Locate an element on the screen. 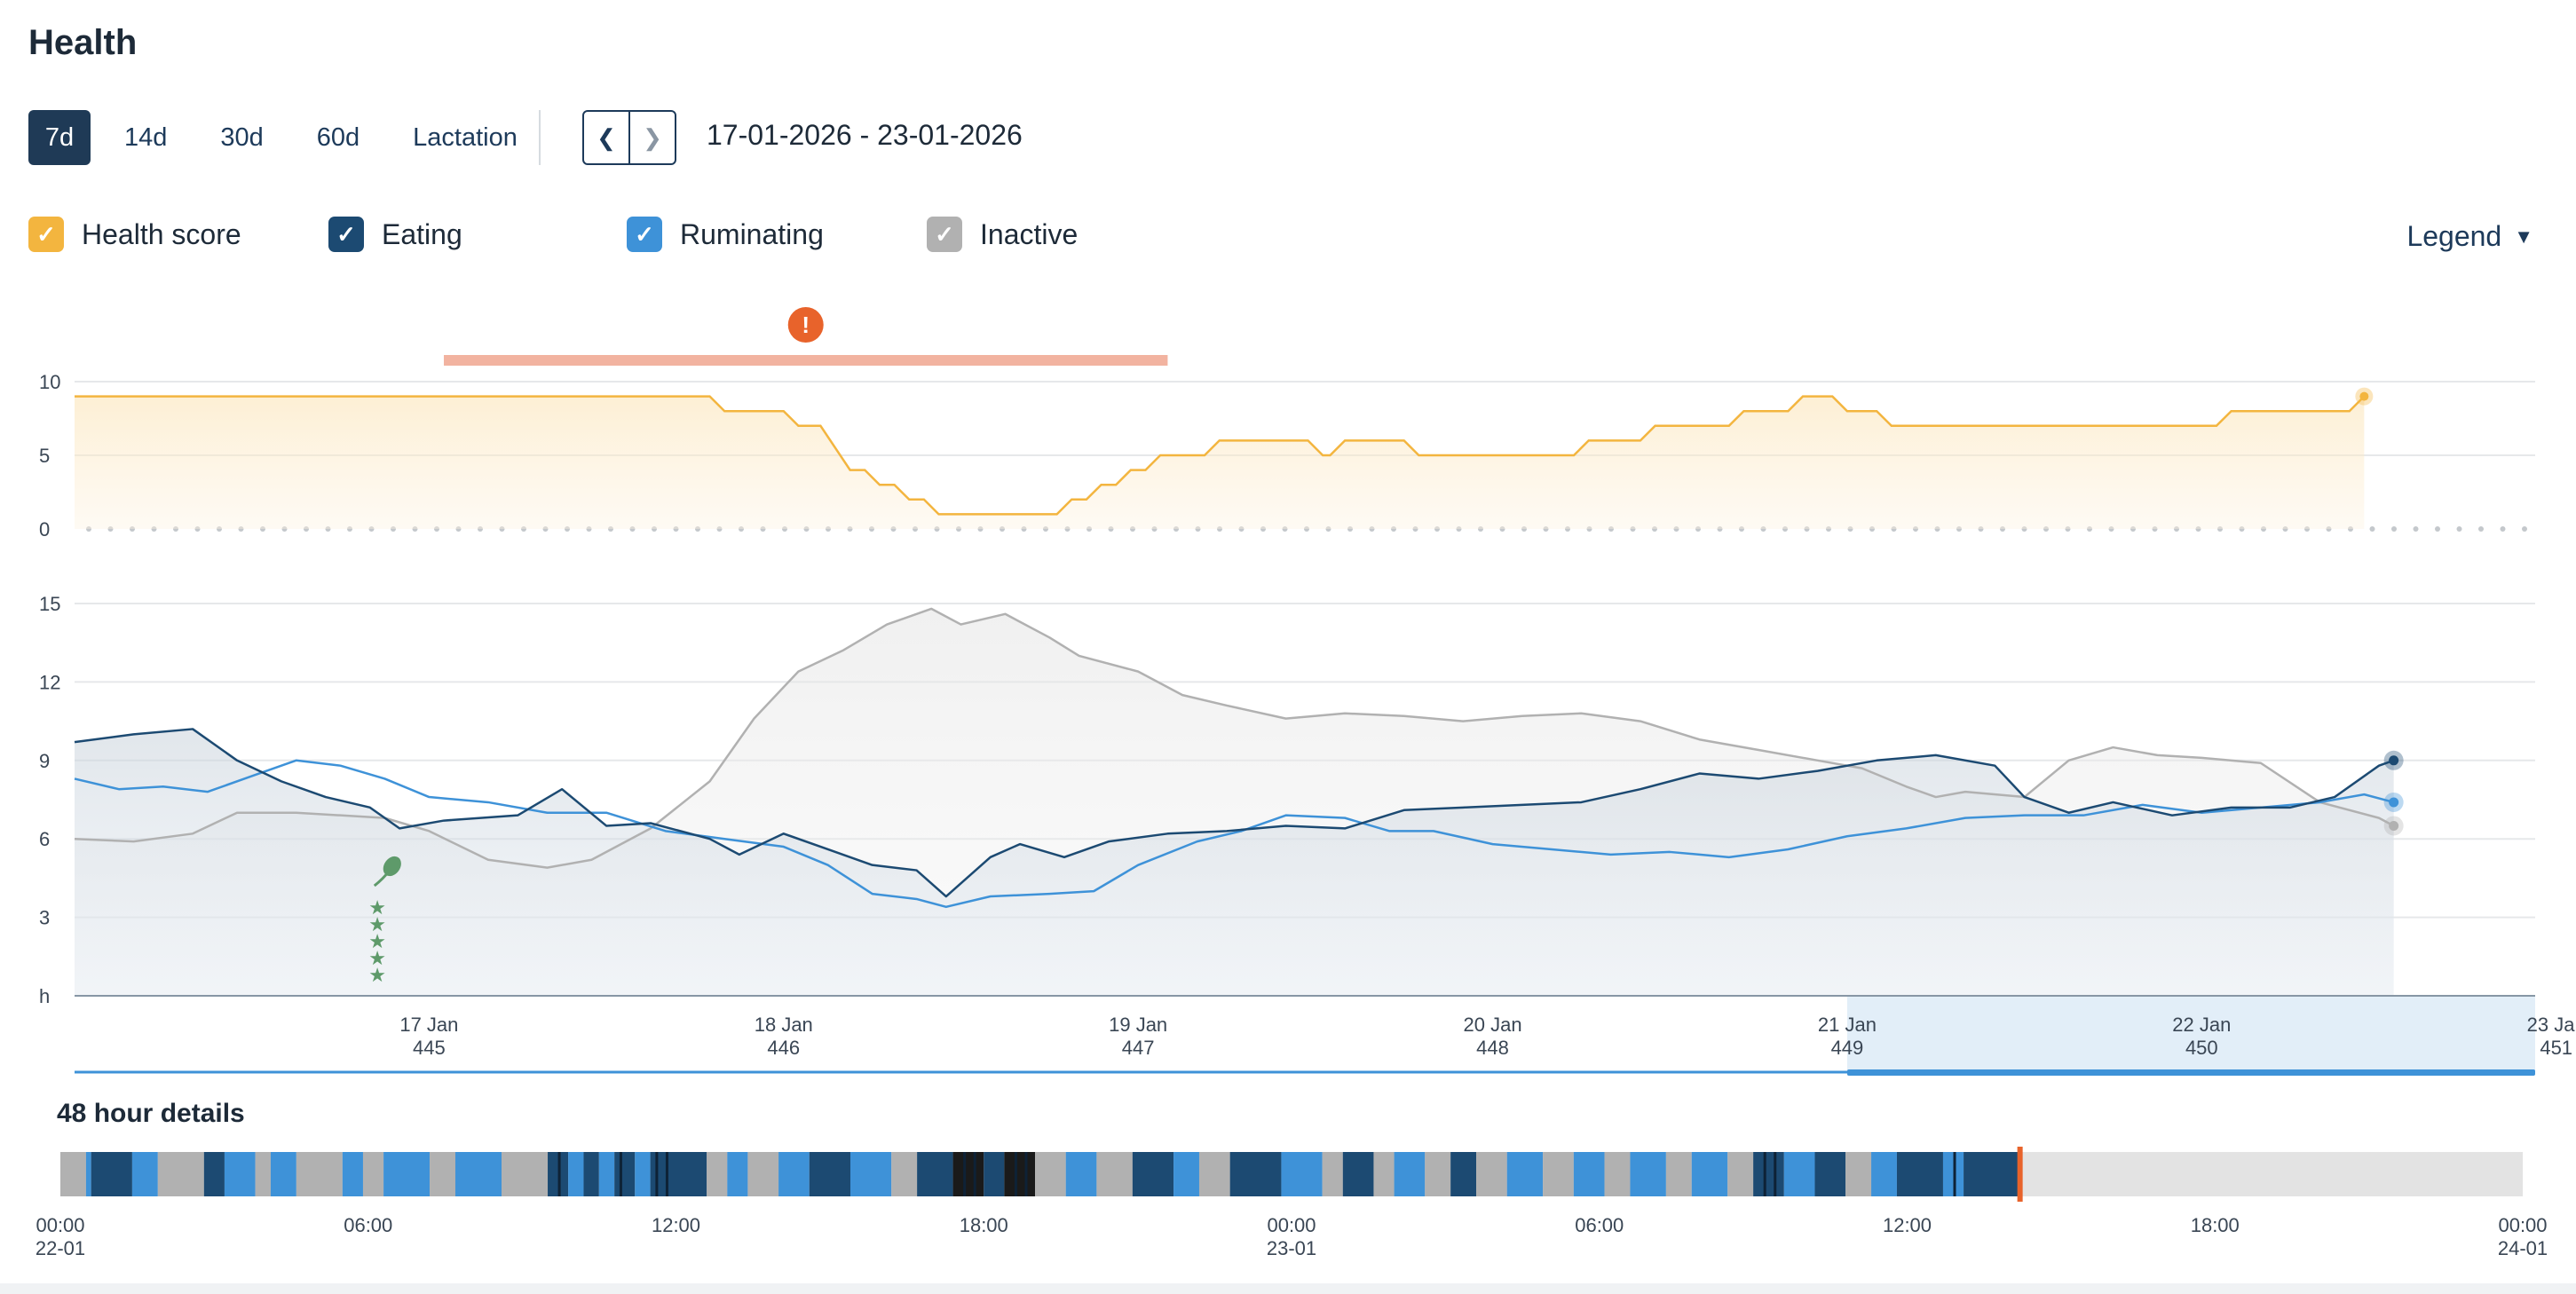 The height and width of the screenshot is (1294, 2576). timeline-tick-date: 24-01 is located at coordinates (2523, 1248).